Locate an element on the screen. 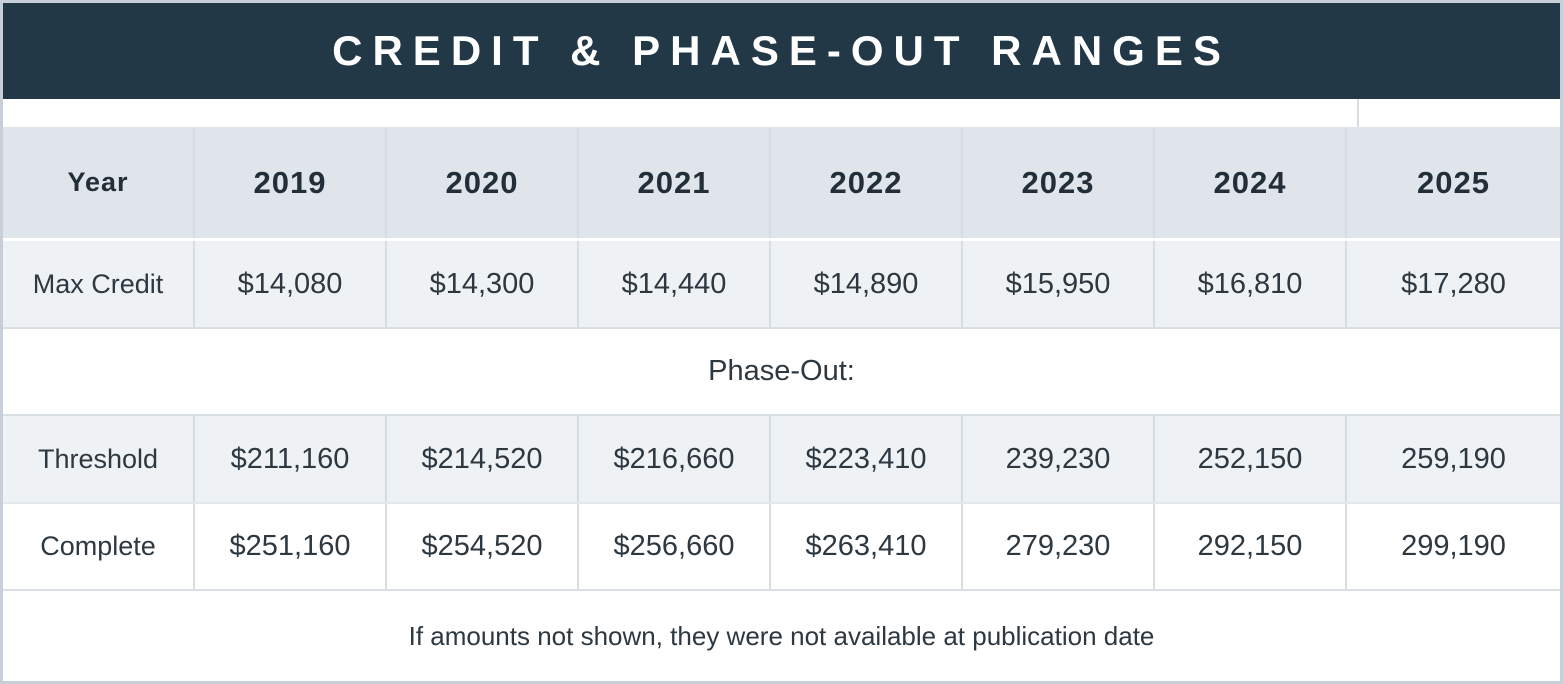 The height and width of the screenshot is (684, 1563). max-credit-value-2023: $15,950 is located at coordinates (1057, 284).